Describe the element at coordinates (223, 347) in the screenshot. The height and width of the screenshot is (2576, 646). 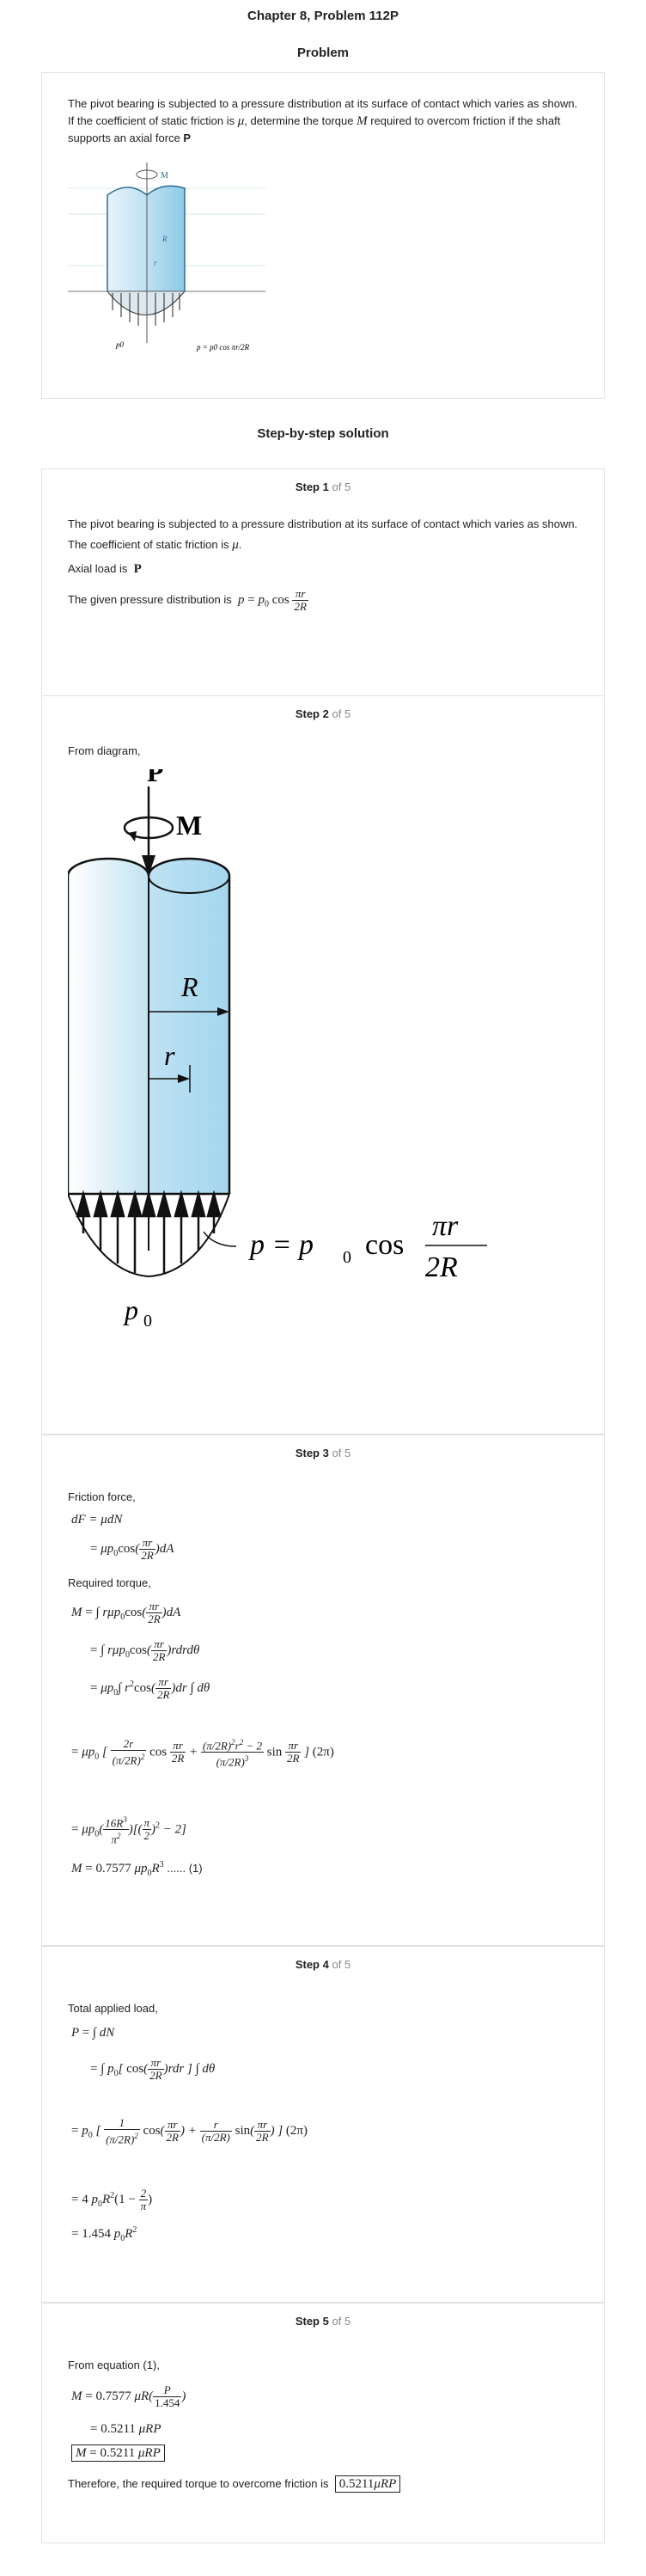
I see `svg-text: p = p0 cos πr/2R` at that location.